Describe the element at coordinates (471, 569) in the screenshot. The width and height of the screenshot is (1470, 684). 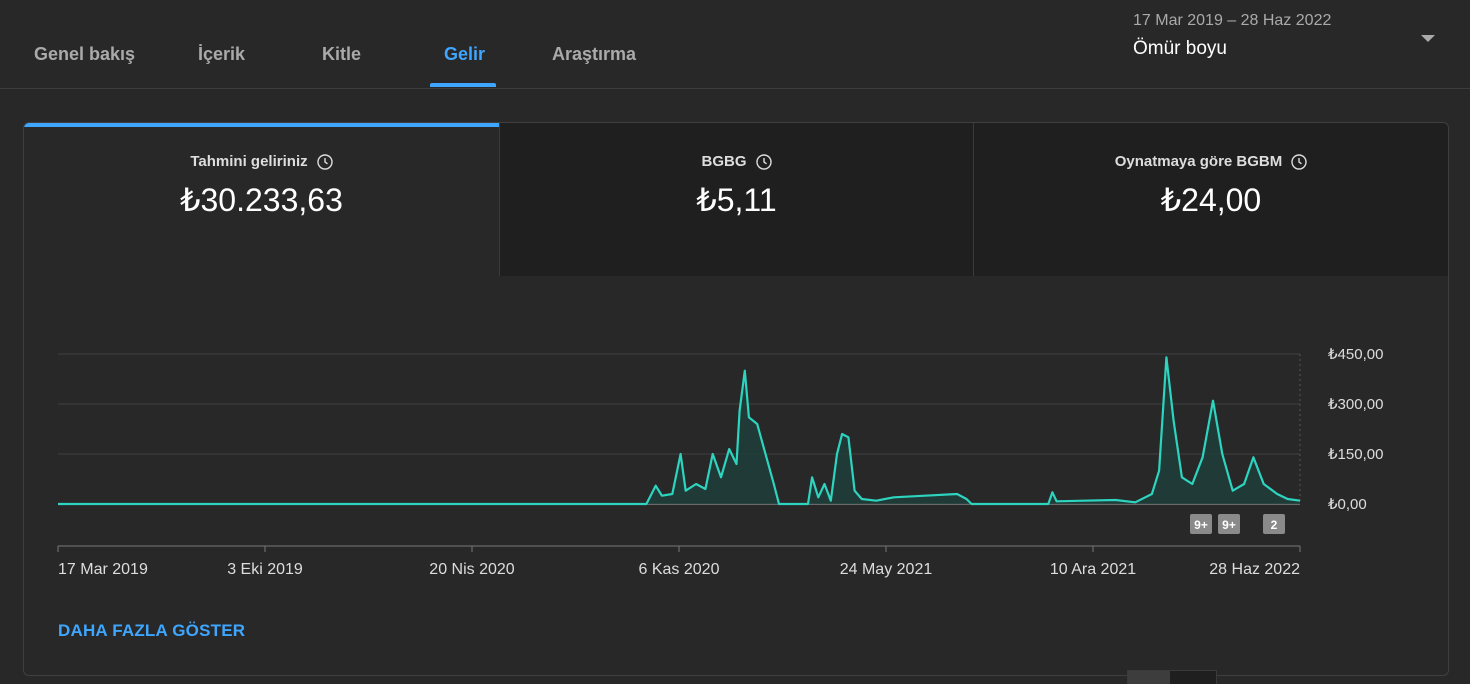
I see `x-tick-label: 20 Nis 2020` at that location.